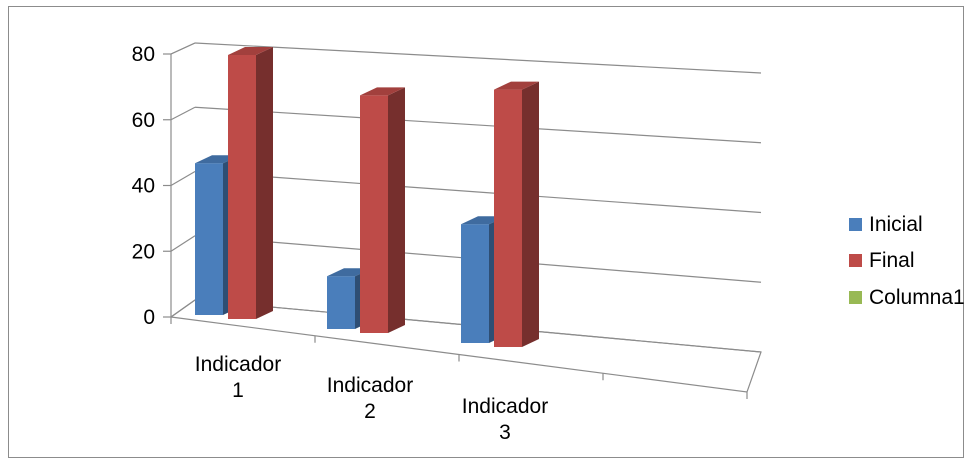  I want to click on x-category-label: Indicador 1, so click(238, 377).